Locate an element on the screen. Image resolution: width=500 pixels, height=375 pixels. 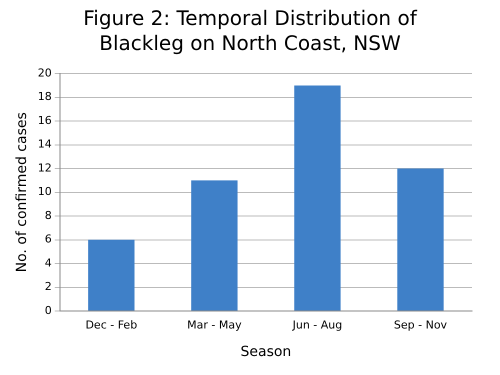
chart-title: Figure 2: Temporal Distribution of Blackleg on North Coast, NSW is located at coordinates (250, 31).